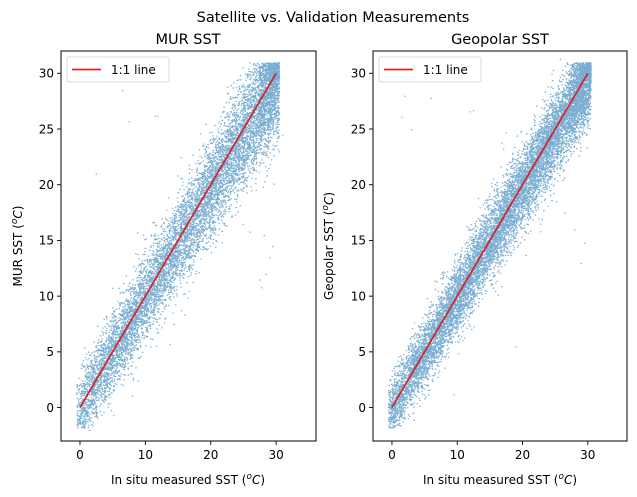 The height and width of the screenshot is (497, 637). What do you see at coordinates (333, 18) in the screenshot?
I see `figure-suptitle: Satellite vs. Validation Measurements` at bounding box center [333, 18].